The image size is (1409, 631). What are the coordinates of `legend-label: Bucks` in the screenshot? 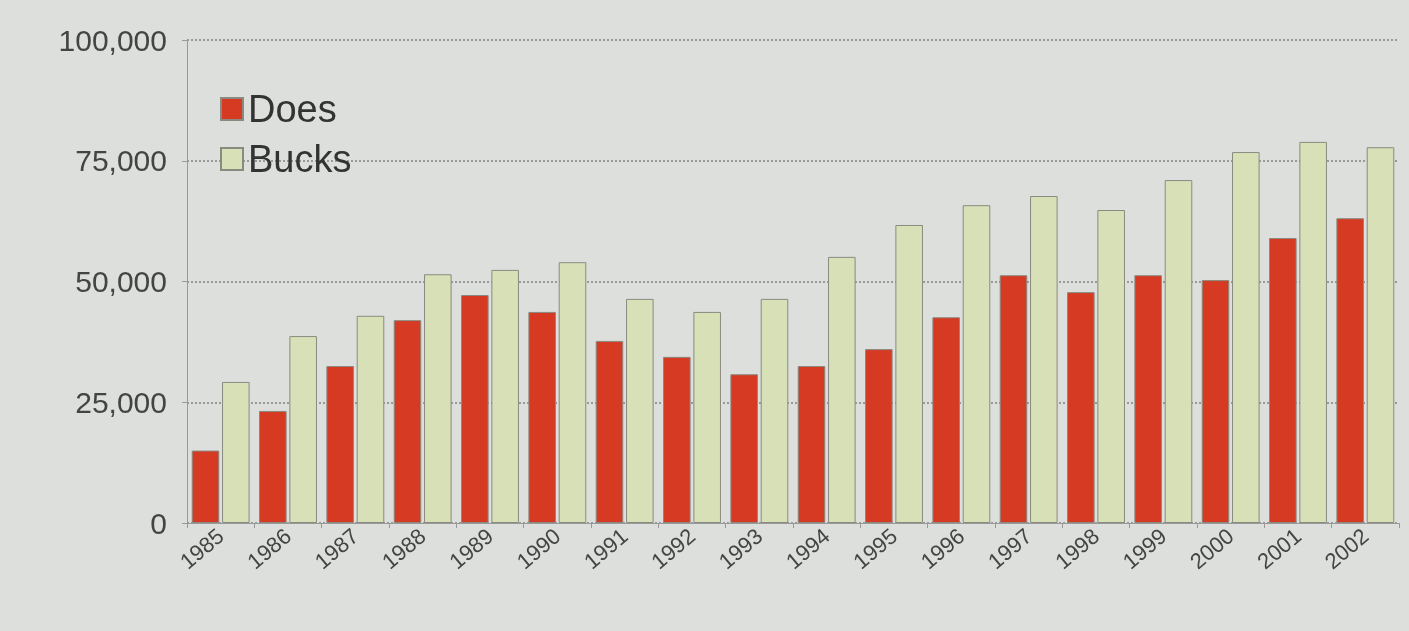 It's located at (300, 159).